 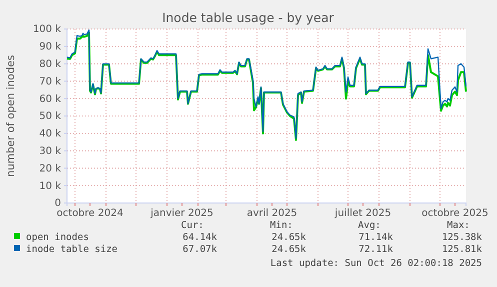 What do you see at coordinates (376, 263) in the screenshot?
I see `text: Last update: Sun Oct 26 02:00:18 2025` at bounding box center [376, 263].